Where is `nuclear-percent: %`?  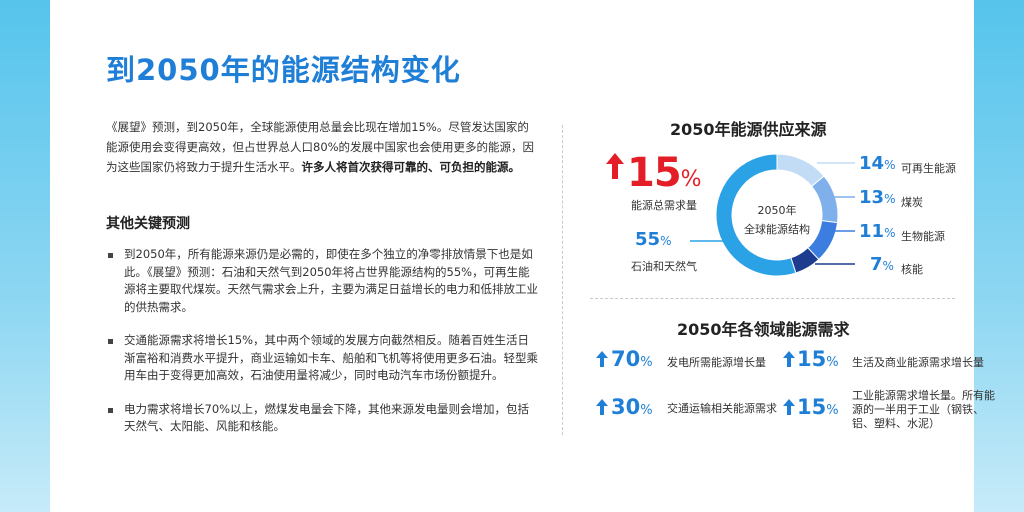
nuclear-percent: % is located at coordinates (888, 266).